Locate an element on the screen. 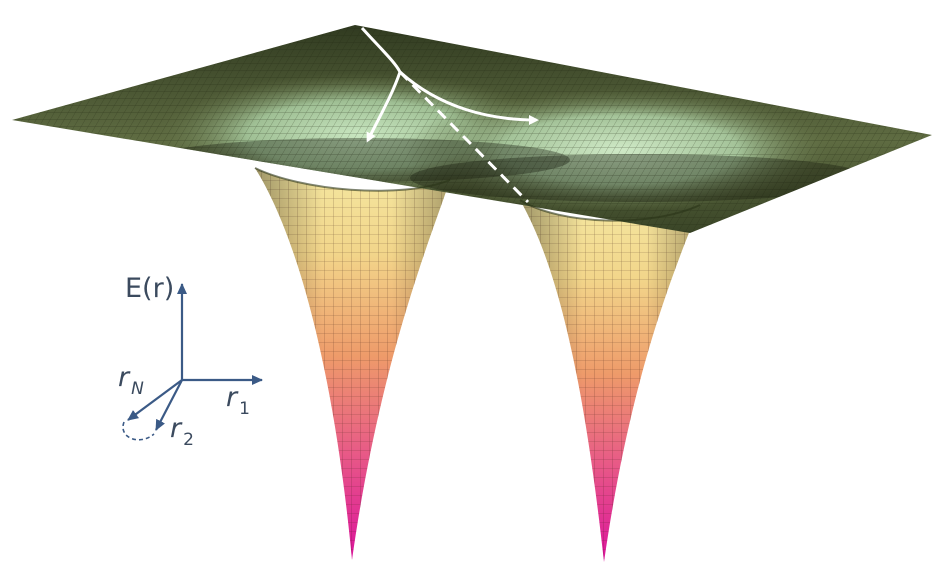  energy-axis-label: E(r) is located at coordinates (149, 288).